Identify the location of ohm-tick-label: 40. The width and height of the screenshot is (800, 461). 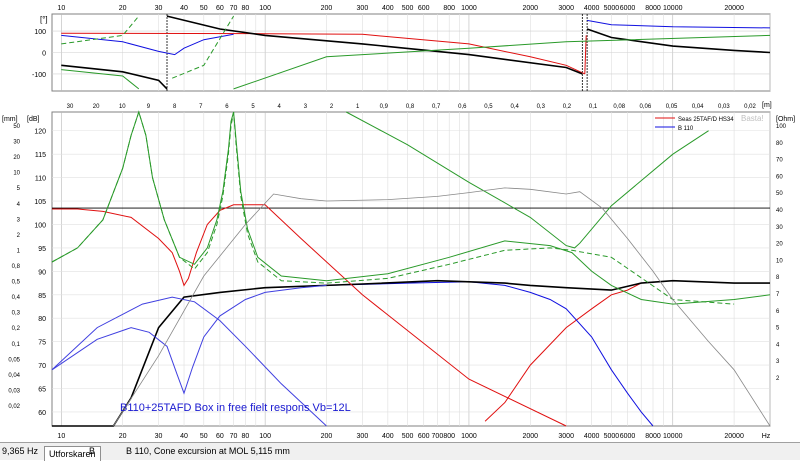
(779, 211).